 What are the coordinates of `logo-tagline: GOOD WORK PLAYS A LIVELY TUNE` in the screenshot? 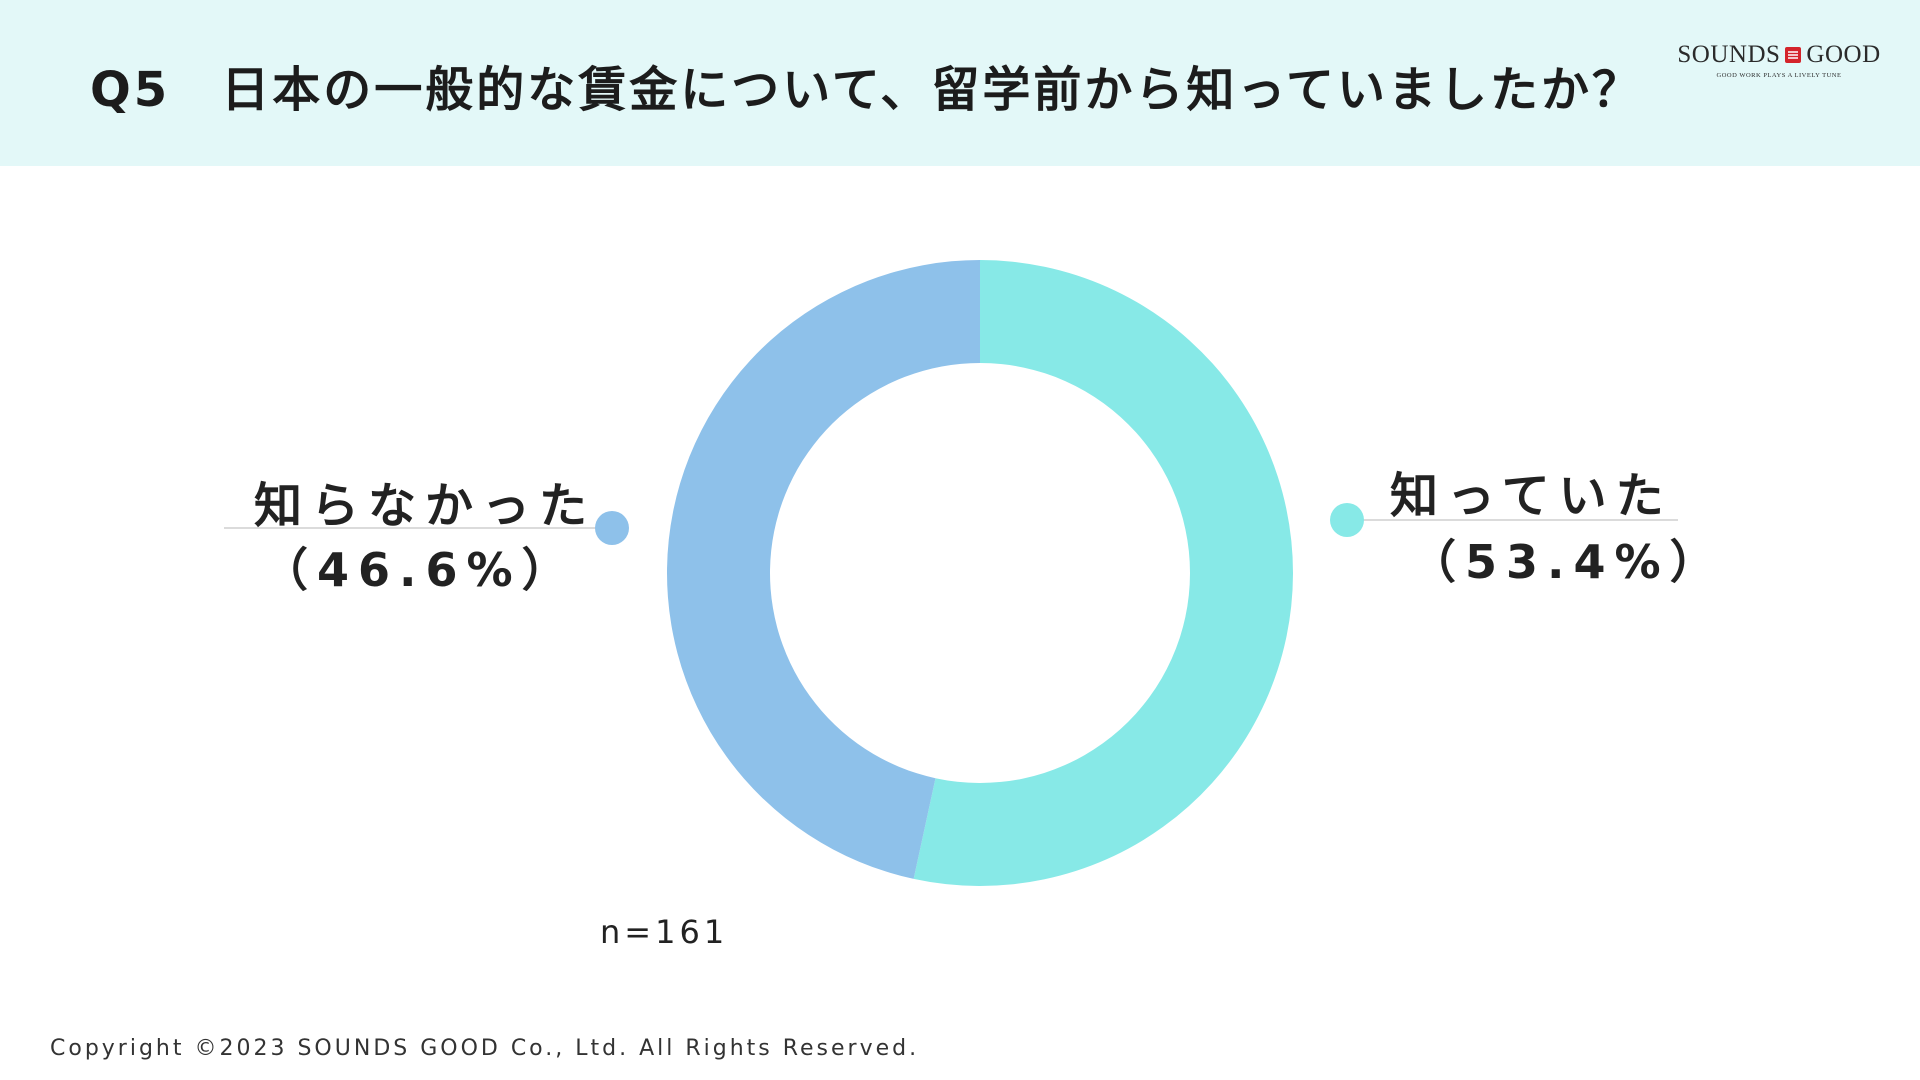 It's located at (1779, 75).